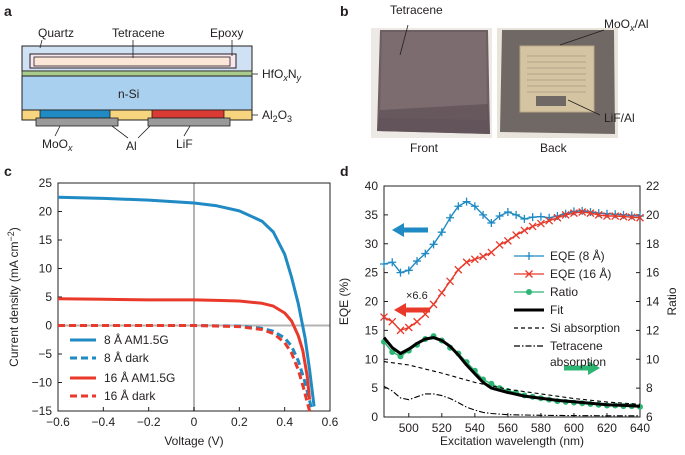 This screenshot has height=455, width=685. I want to click on x-tick-label: 520, so click(442, 428).